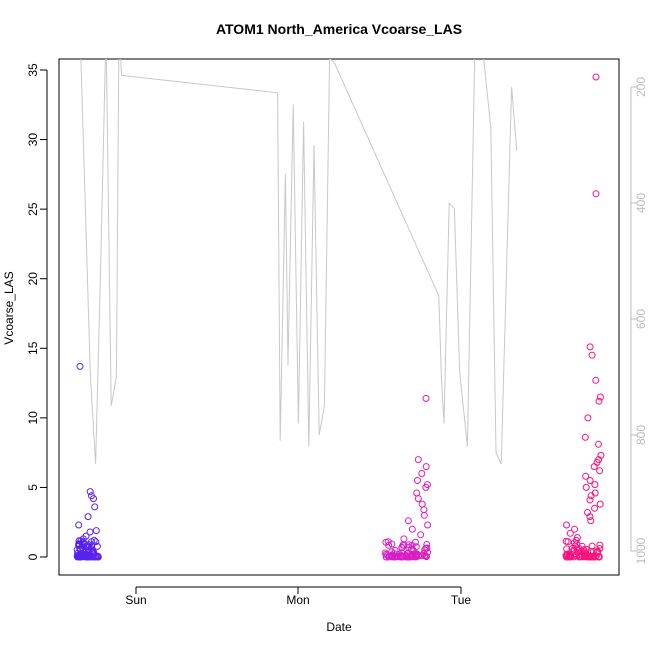 The image size is (650, 650). I want to click on y-tick-label: 10, so click(33, 418).